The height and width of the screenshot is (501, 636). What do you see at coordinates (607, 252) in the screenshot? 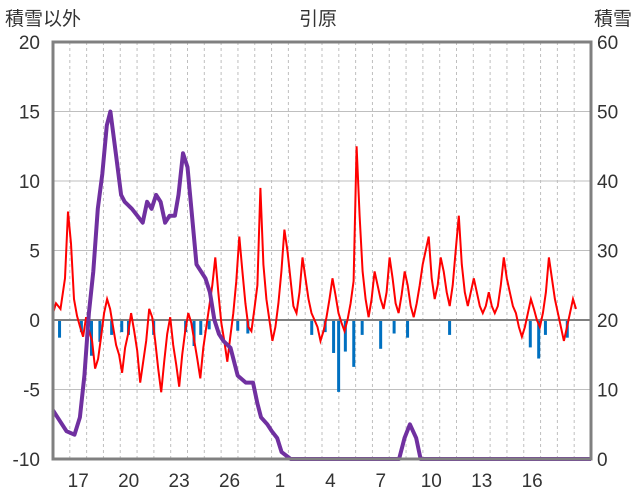
I see `right-tick-label: 30` at bounding box center [607, 252].